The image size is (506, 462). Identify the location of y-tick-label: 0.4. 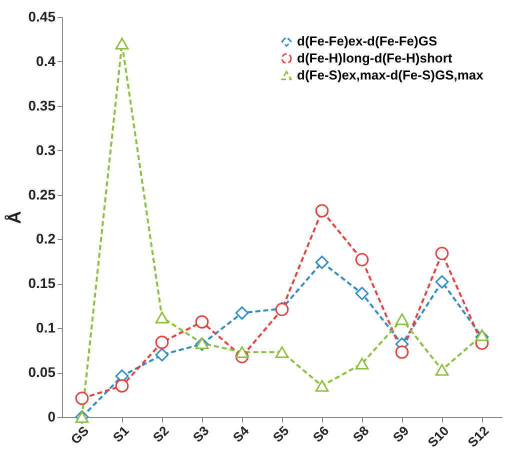
(46, 60).